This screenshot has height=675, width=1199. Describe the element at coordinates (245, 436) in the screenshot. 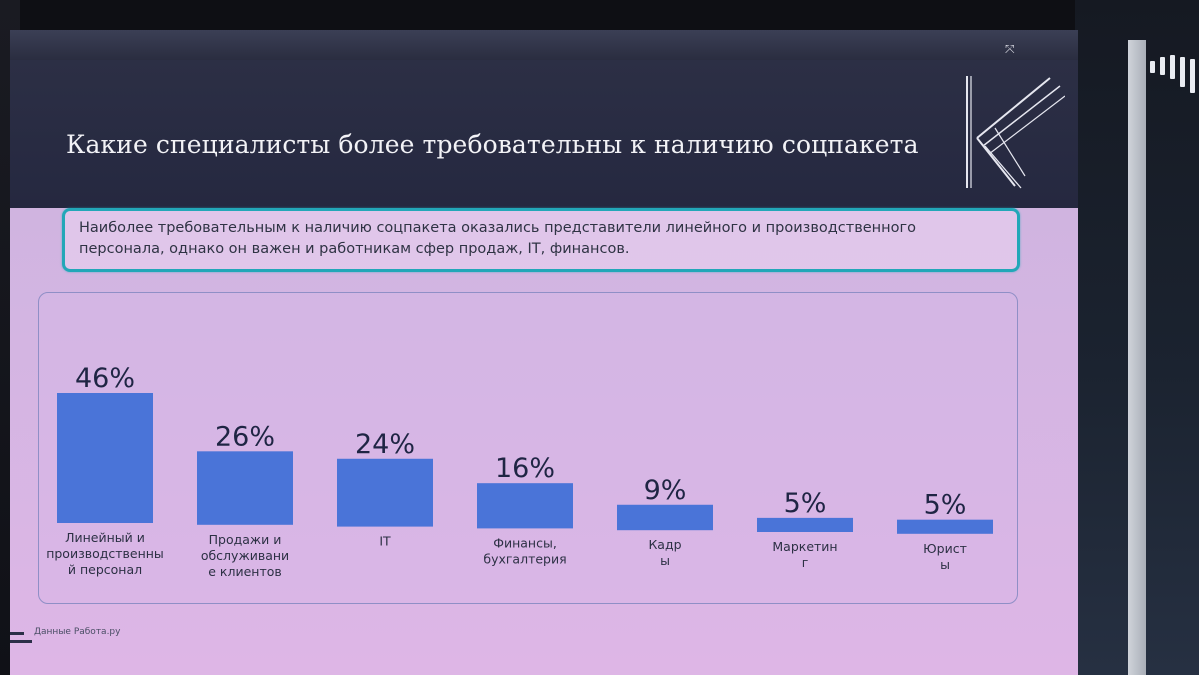

I see `value-label-1: 26%` at that location.